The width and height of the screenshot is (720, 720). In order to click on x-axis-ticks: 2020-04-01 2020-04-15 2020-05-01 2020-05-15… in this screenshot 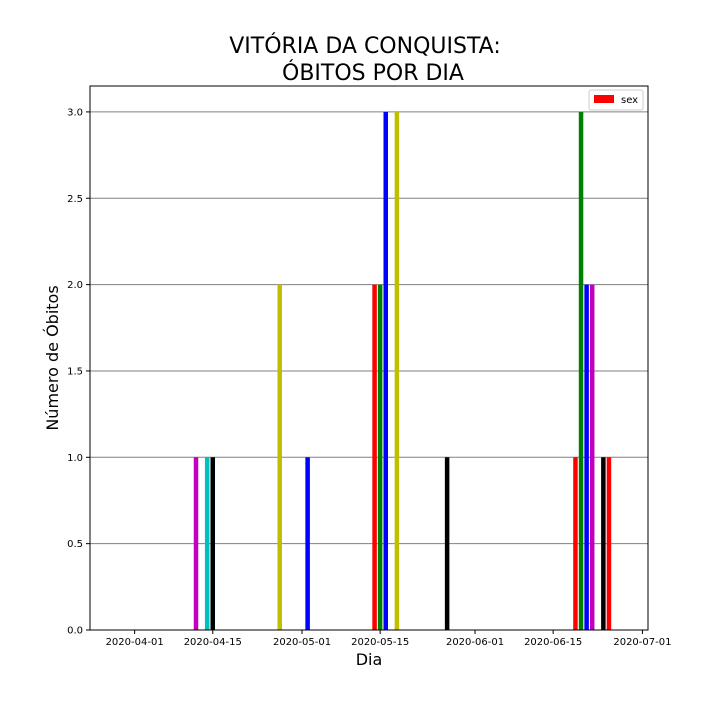, I will do `click(388, 639)`.